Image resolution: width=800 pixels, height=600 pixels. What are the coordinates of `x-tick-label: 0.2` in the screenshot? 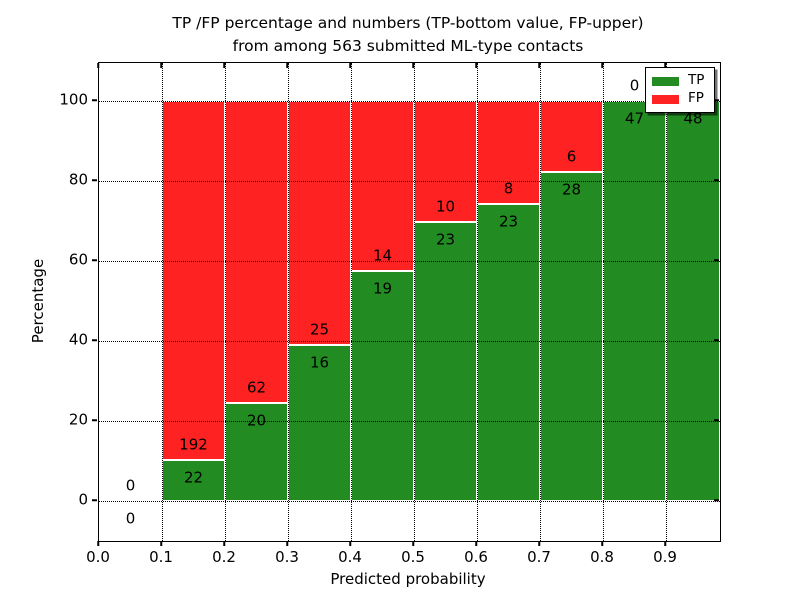 It's located at (224, 557).